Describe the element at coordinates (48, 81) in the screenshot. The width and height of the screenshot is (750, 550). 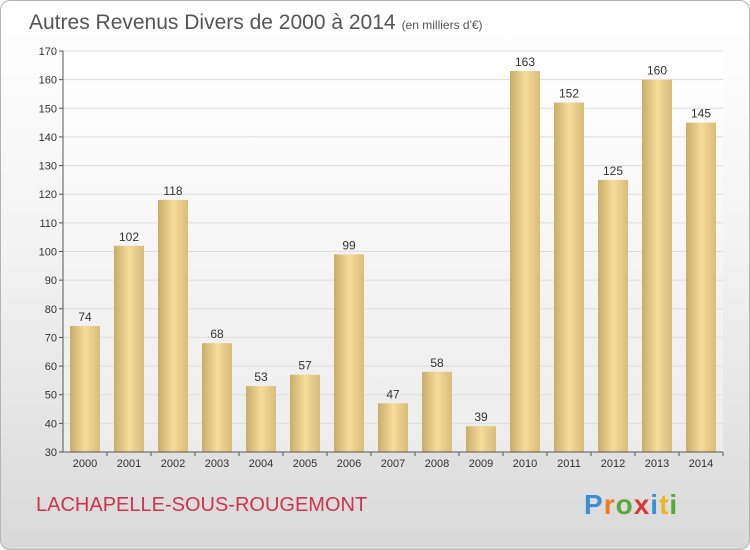
I see `y-tick-label: 160` at that location.